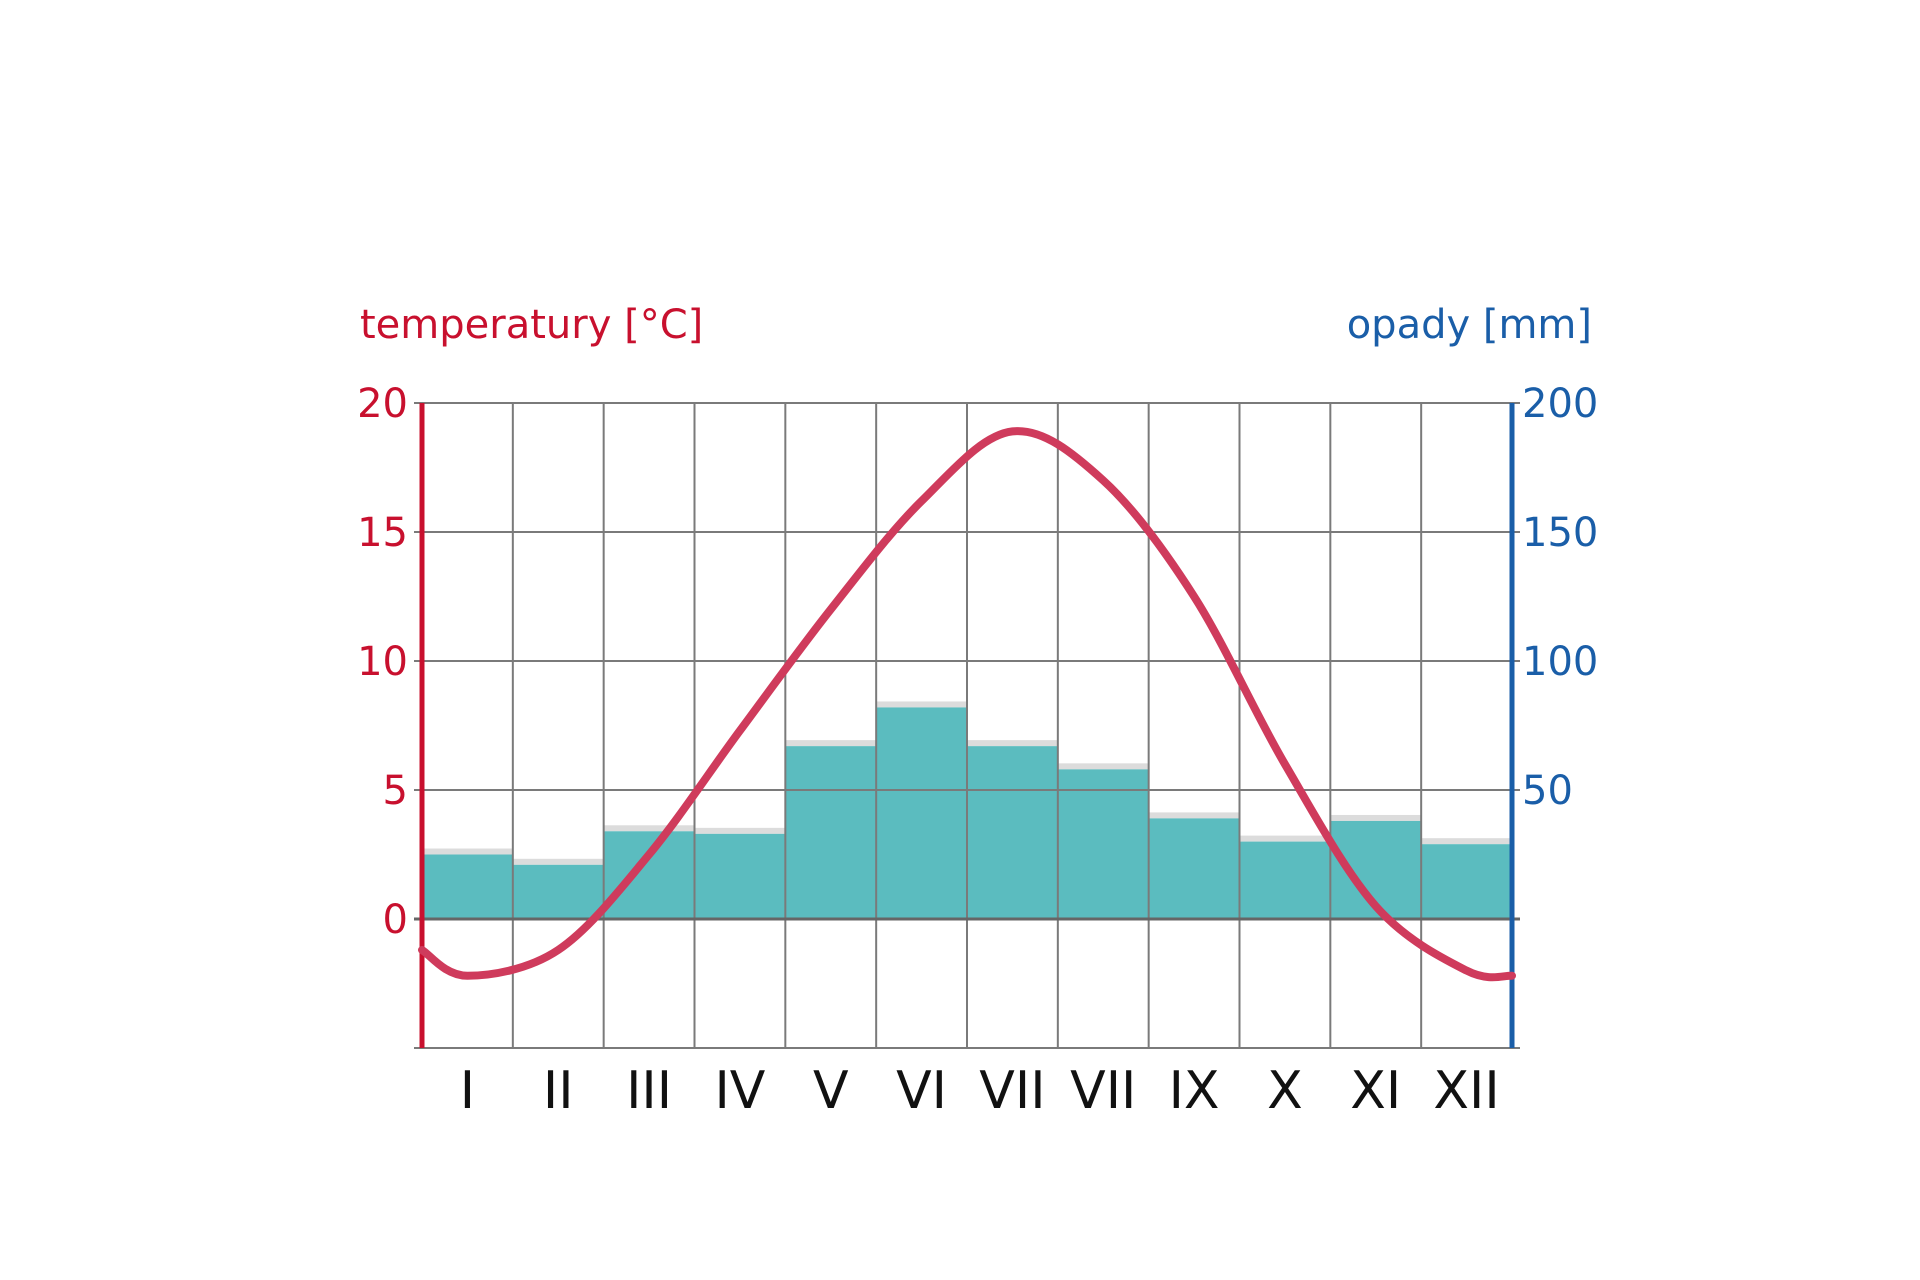 The image size is (1920, 1280). What do you see at coordinates (1560, 662) in the screenshot?
I see `right-tick-label: 100` at bounding box center [1560, 662].